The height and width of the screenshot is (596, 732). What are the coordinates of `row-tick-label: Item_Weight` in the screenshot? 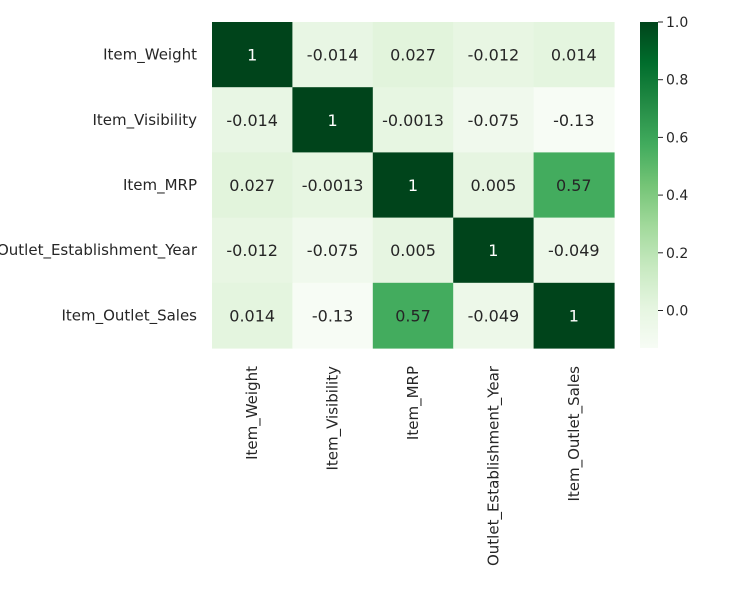 It's located at (150, 55).